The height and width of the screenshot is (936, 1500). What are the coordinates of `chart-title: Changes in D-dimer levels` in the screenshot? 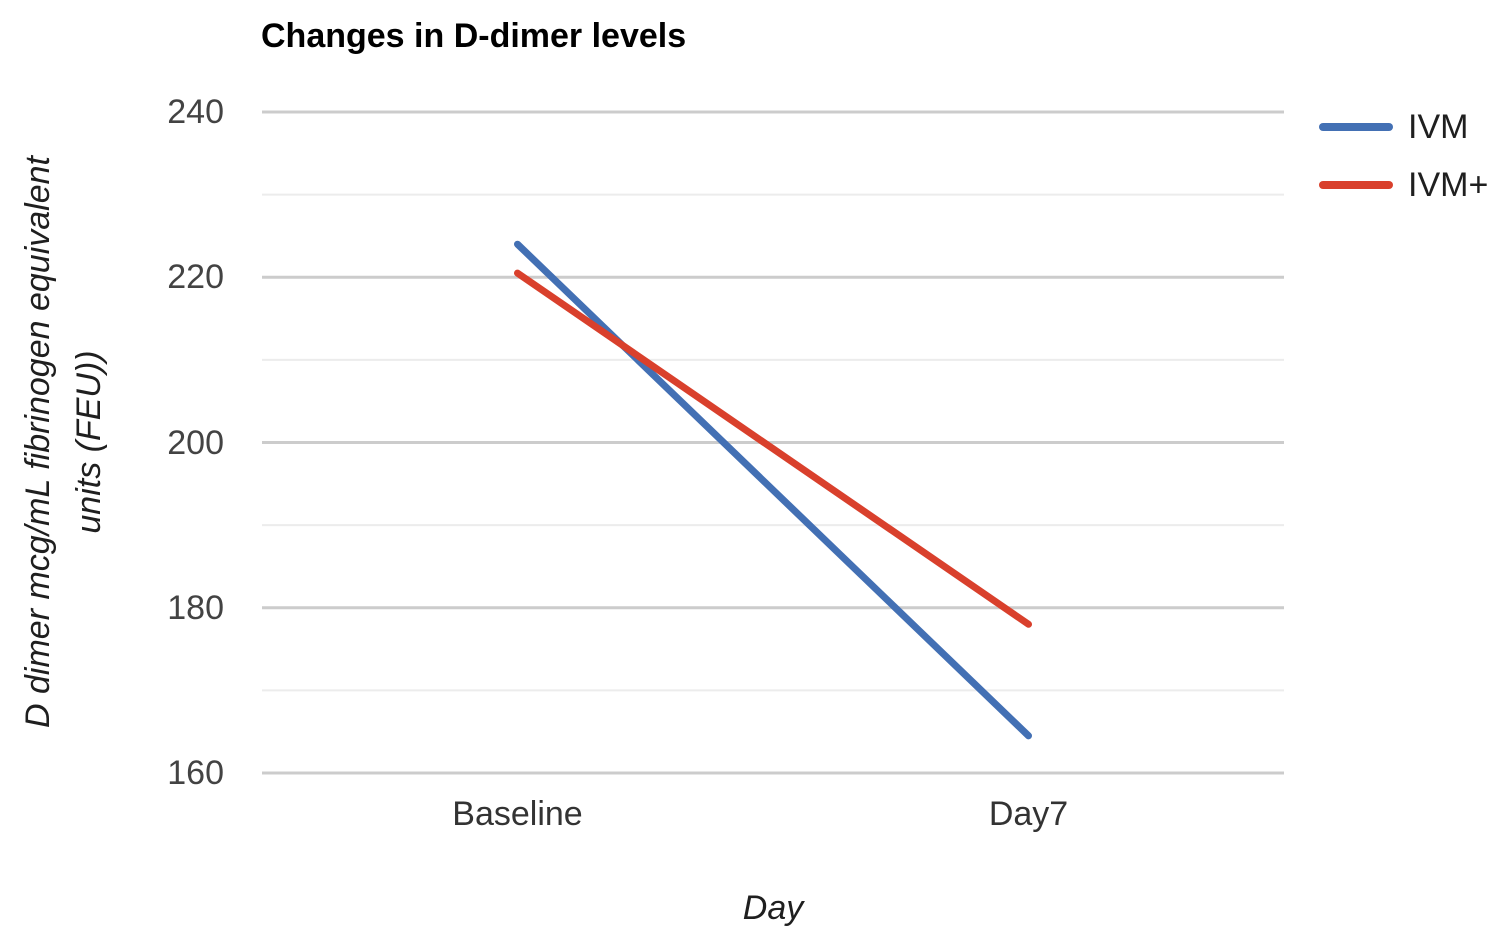 It's located at (474, 36).